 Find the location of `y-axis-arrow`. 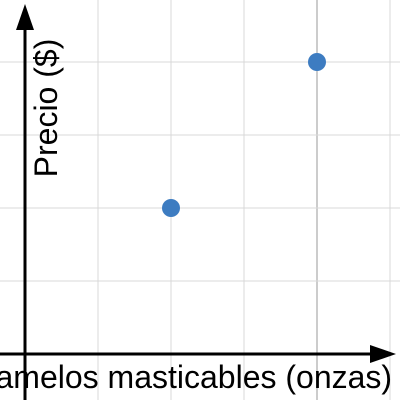

y-axis-arrow is located at coordinates (25, 17).